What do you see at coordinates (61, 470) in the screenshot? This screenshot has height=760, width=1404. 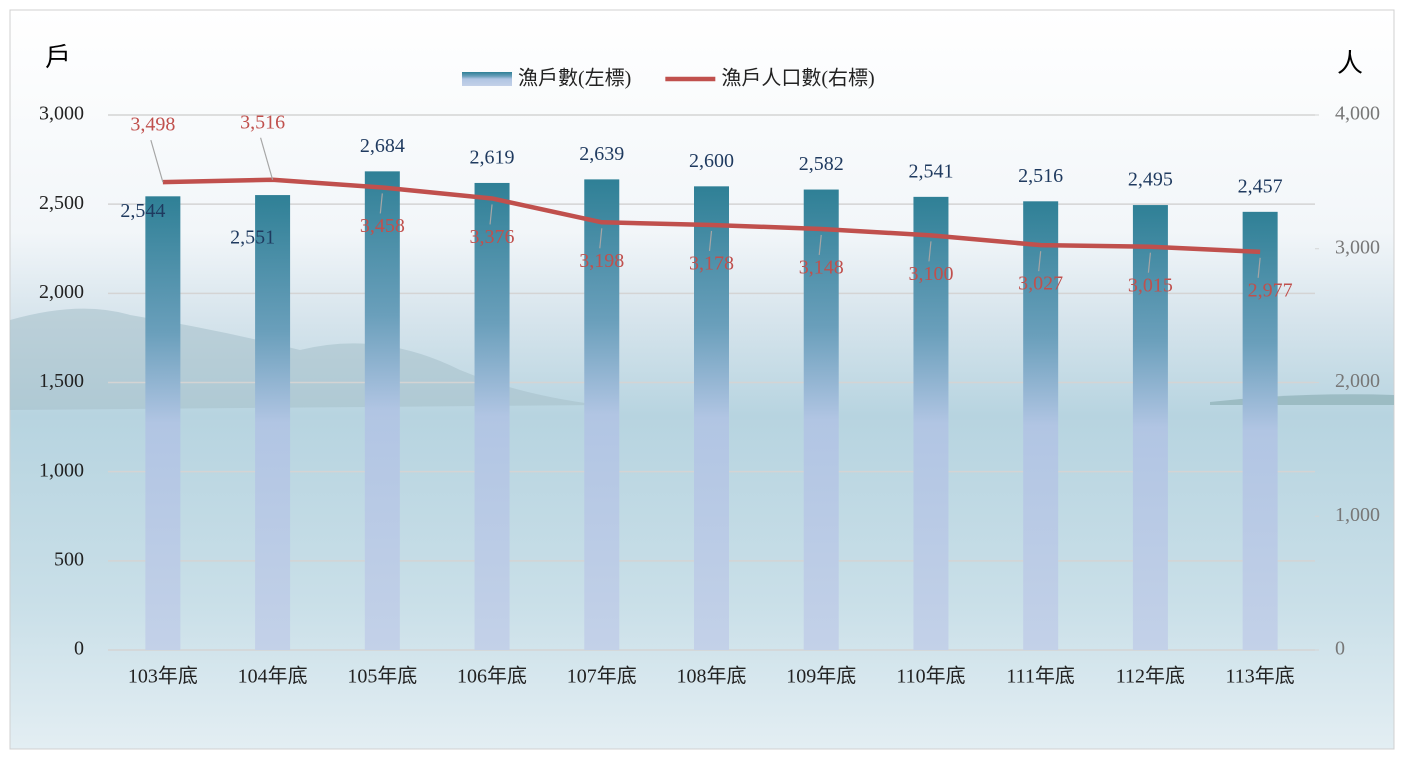 I see `y-tick-label: 1,000` at bounding box center [61, 470].